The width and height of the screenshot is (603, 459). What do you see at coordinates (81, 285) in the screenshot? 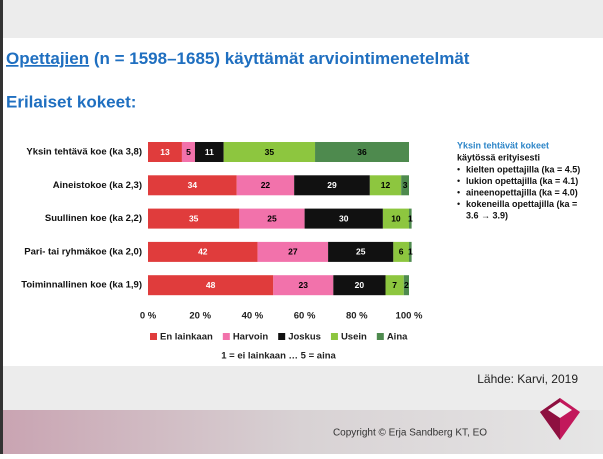
I see `category-label: Toiminnallinen koe (ka 1,9)` at bounding box center [81, 285].